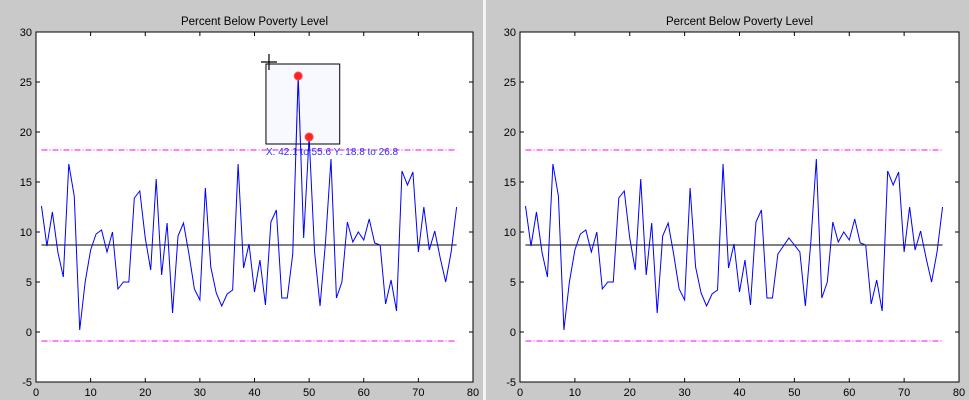  What do you see at coordinates (332, 152) in the screenshot?
I see `selection-range-label: X: 42.1 to 55.6 Y: 18.8 to 26.8` at bounding box center [332, 152].